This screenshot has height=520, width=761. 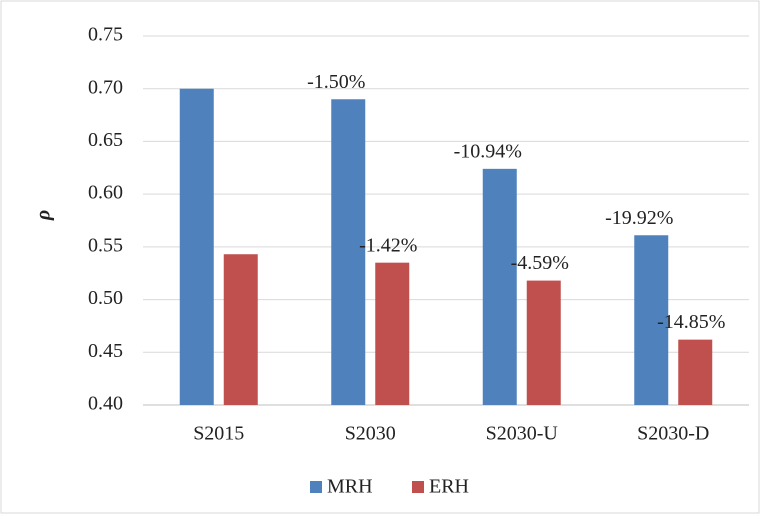 I want to click on x-tick-label: S2030, so click(x=370, y=434).